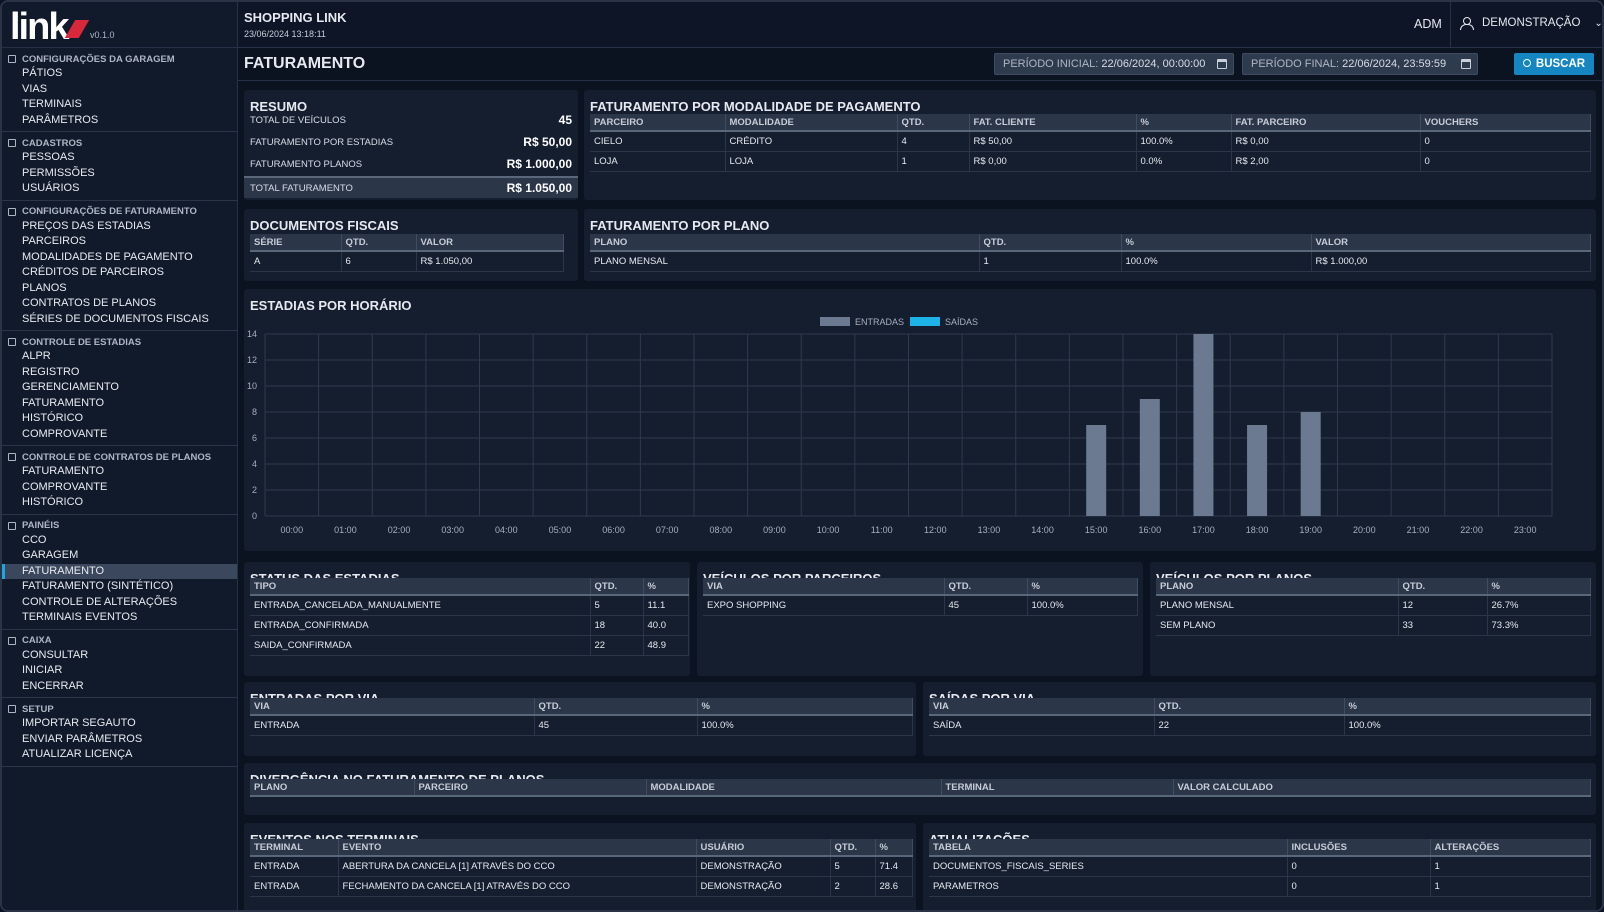 The width and height of the screenshot is (1604, 912). What do you see at coordinates (86, 225) in the screenshot?
I see `sidebar-item: PREÇOS DAS ESTADIAS` at bounding box center [86, 225].